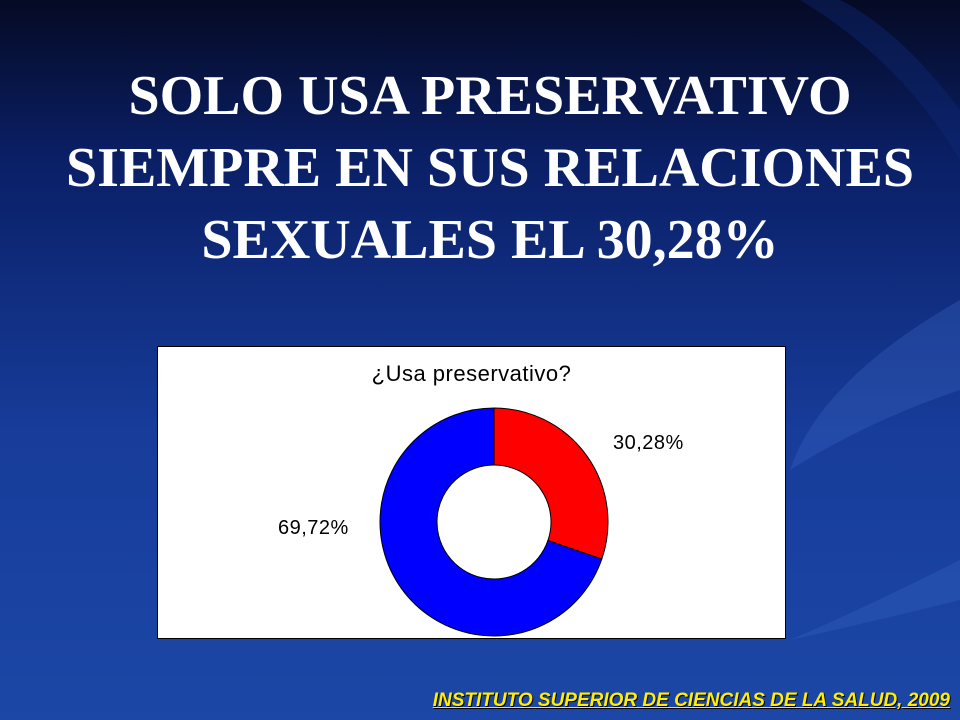 The height and width of the screenshot is (720, 960). I want to click on slice-label-1: 69,72%, so click(313, 528).